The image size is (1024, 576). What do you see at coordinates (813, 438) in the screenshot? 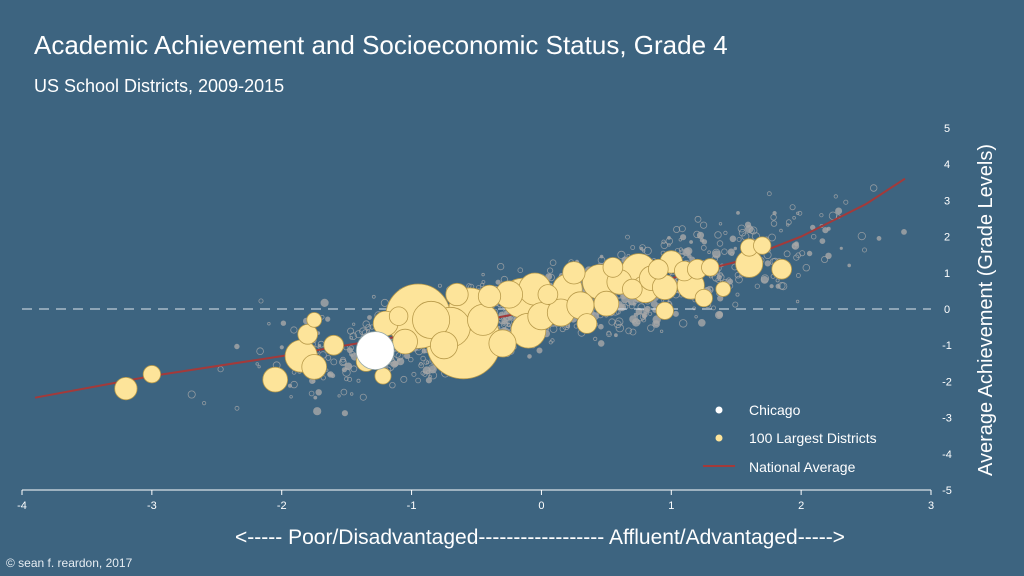
I see `legend-largest-label: 100 Largest Districts` at bounding box center [813, 438].